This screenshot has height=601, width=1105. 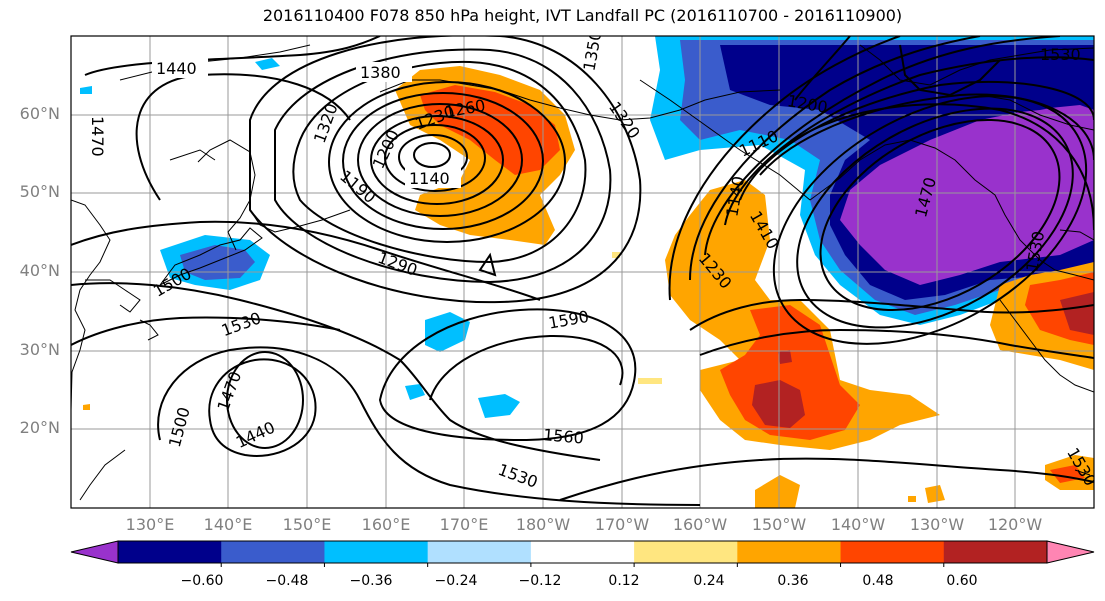 What do you see at coordinates (1070, 552) in the screenshot?
I see `colorbar-extend-high` at bounding box center [1070, 552].